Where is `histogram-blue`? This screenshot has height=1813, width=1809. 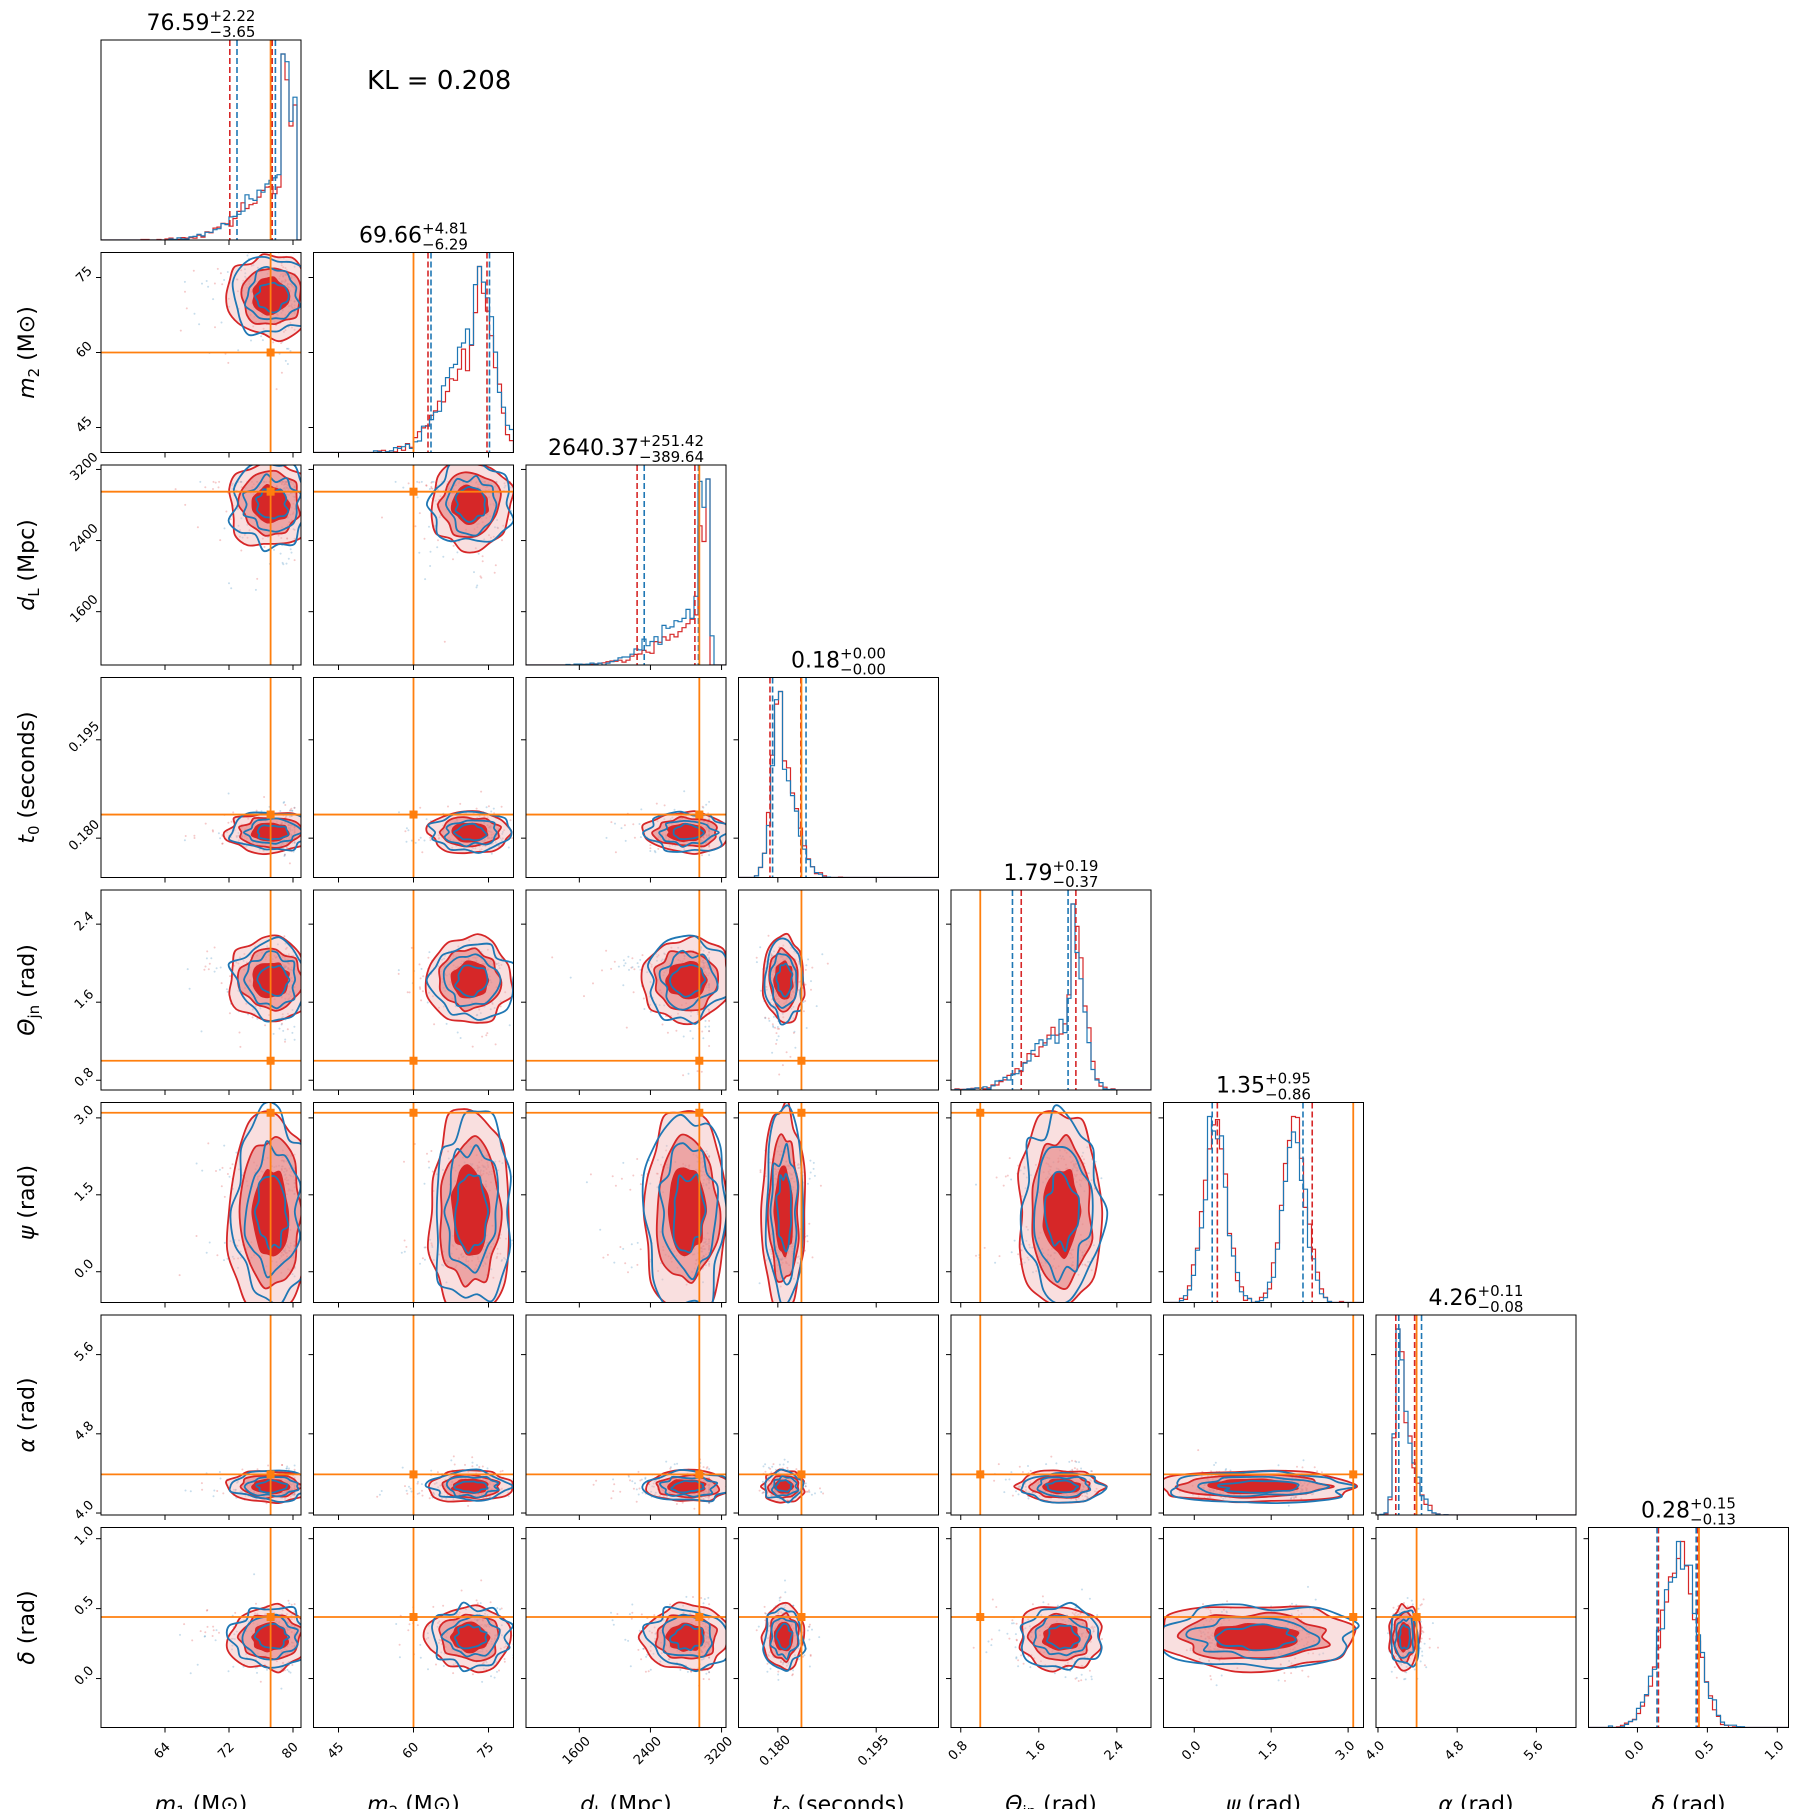 histogram-blue is located at coordinates (626, 572).